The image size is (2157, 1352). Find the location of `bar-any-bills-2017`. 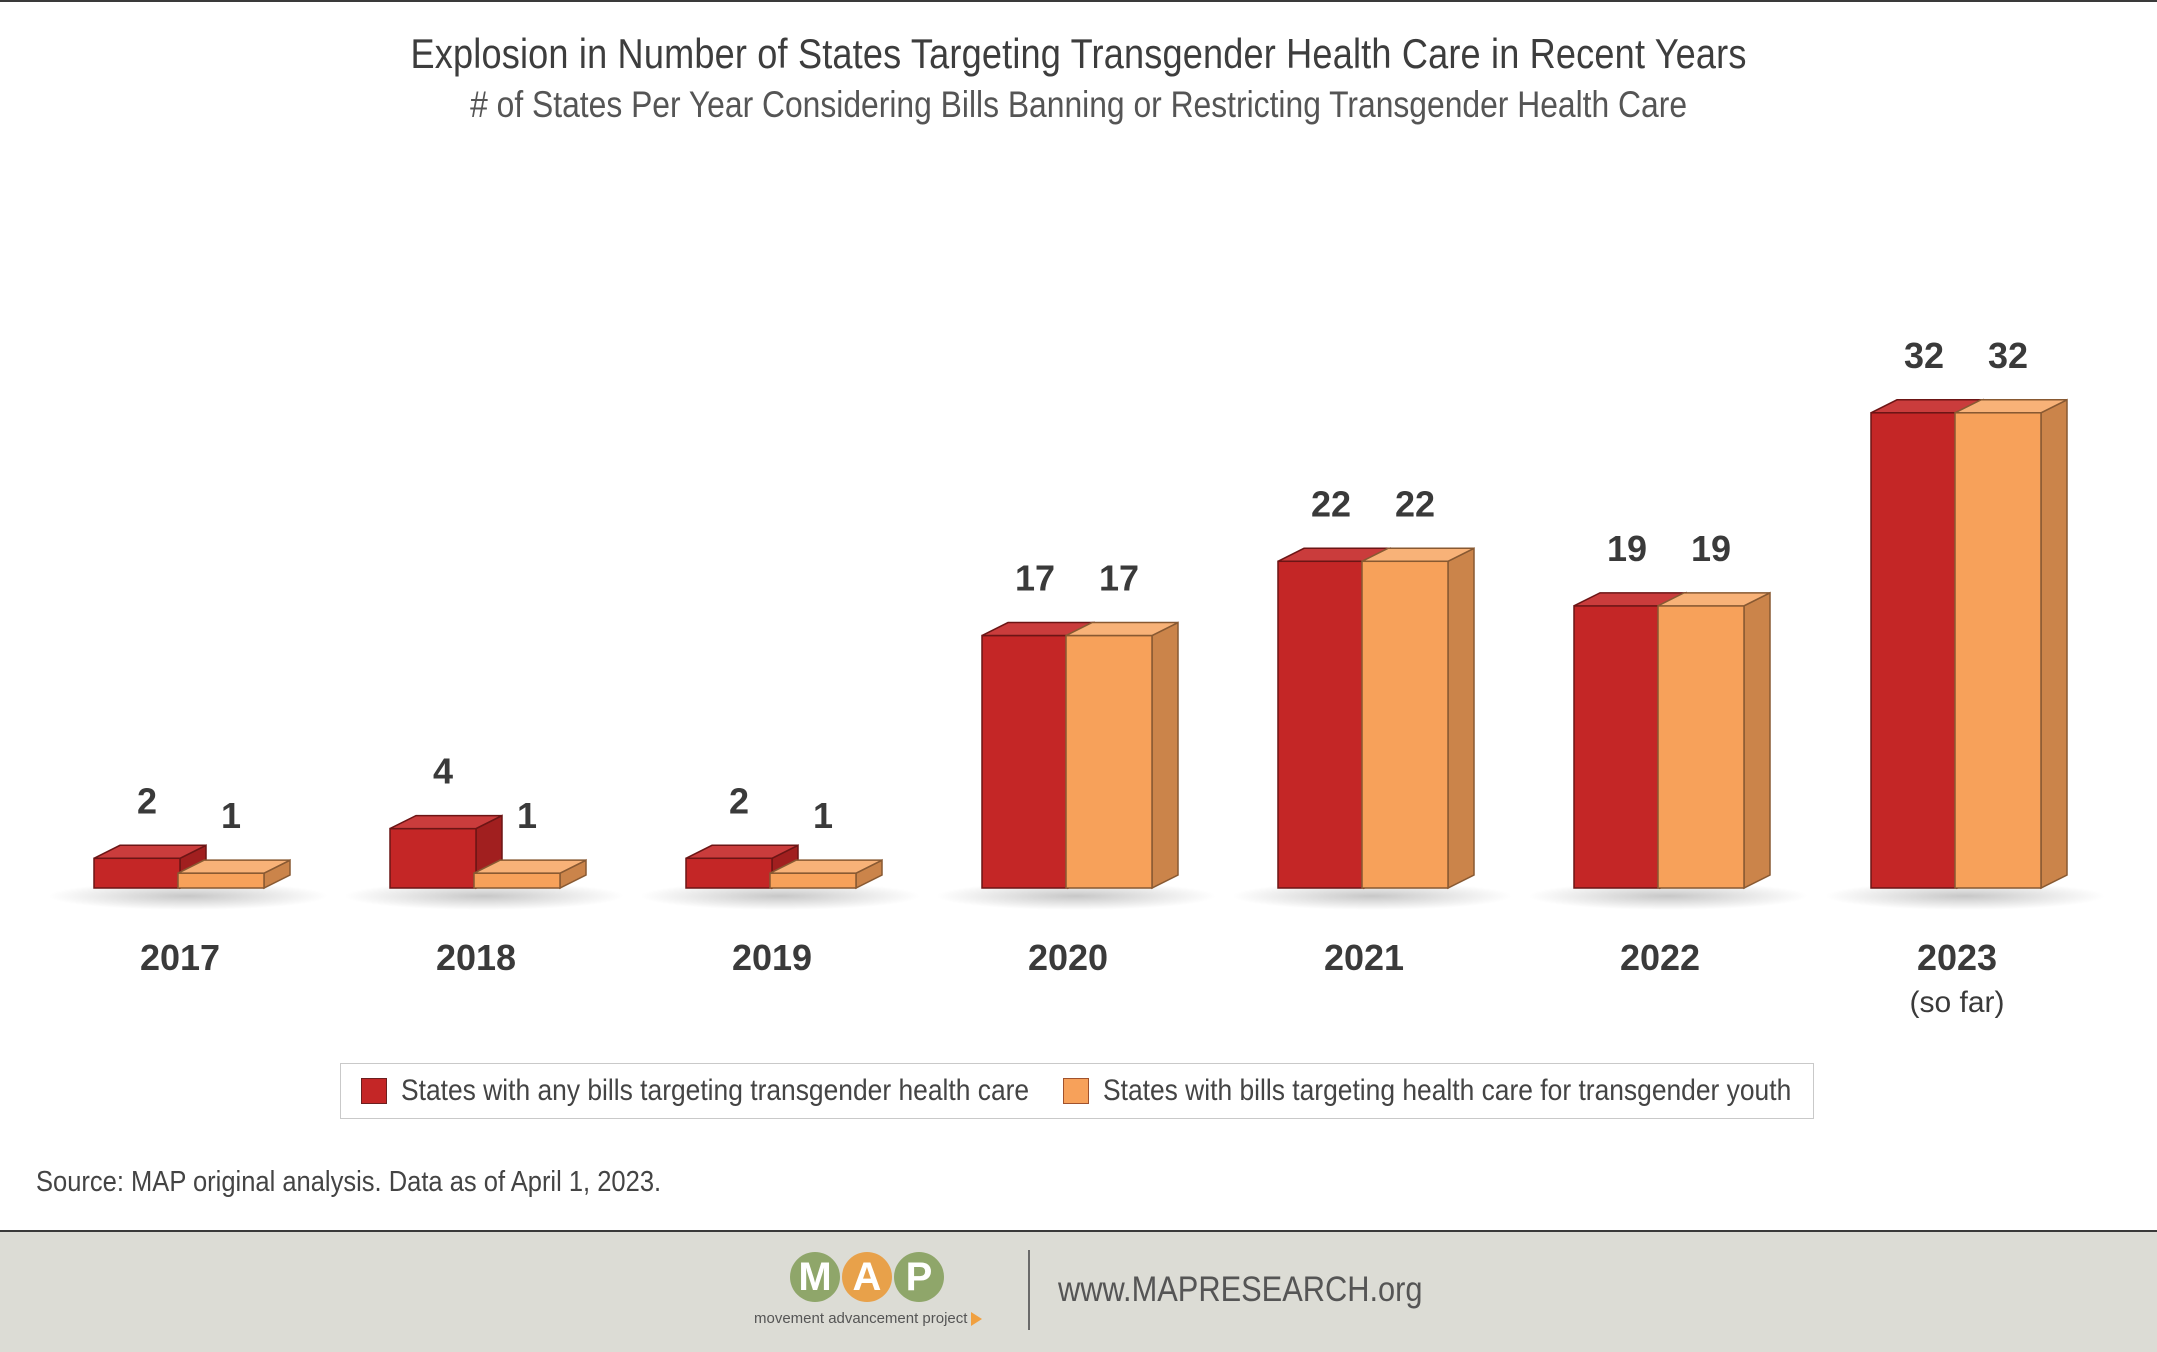

bar-any-bills-2017 is located at coordinates (137, 873).